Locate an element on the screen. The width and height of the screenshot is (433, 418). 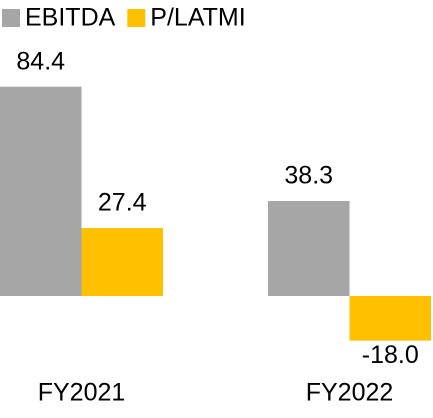
data-label: 27.4 is located at coordinates (122, 203).